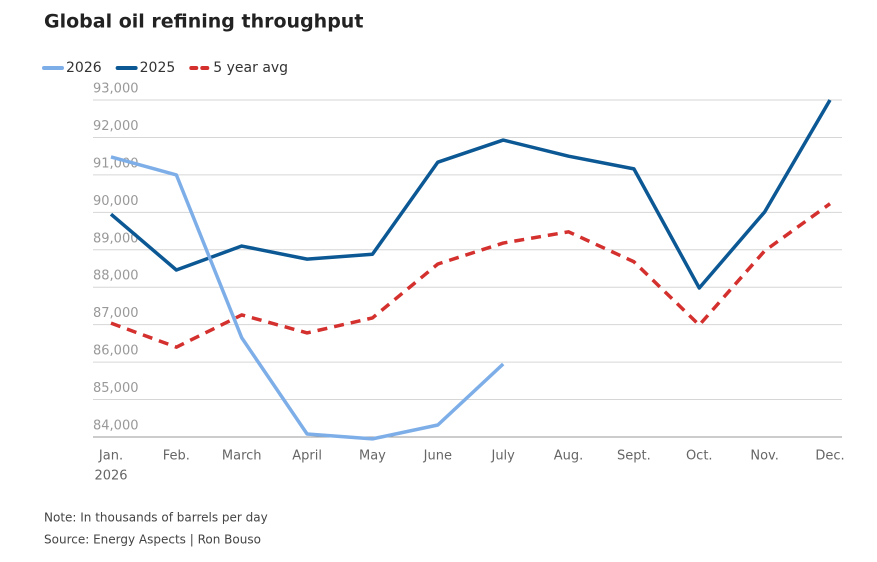 This screenshot has height=562, width=877. What do you see at coordinates (502, 456) in the screenshot?
I see `x-tick-label: July` at bounding box center [502, 456].